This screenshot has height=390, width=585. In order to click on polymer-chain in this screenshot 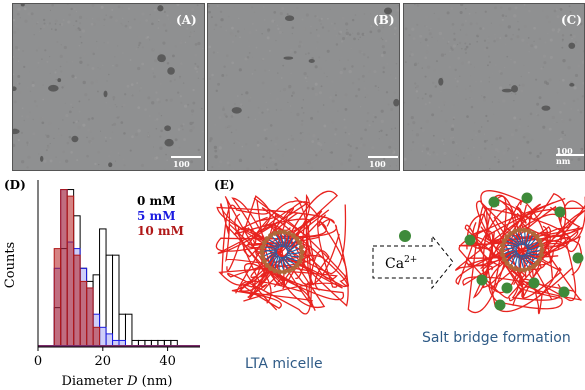, I will do `click(285, 276)`.